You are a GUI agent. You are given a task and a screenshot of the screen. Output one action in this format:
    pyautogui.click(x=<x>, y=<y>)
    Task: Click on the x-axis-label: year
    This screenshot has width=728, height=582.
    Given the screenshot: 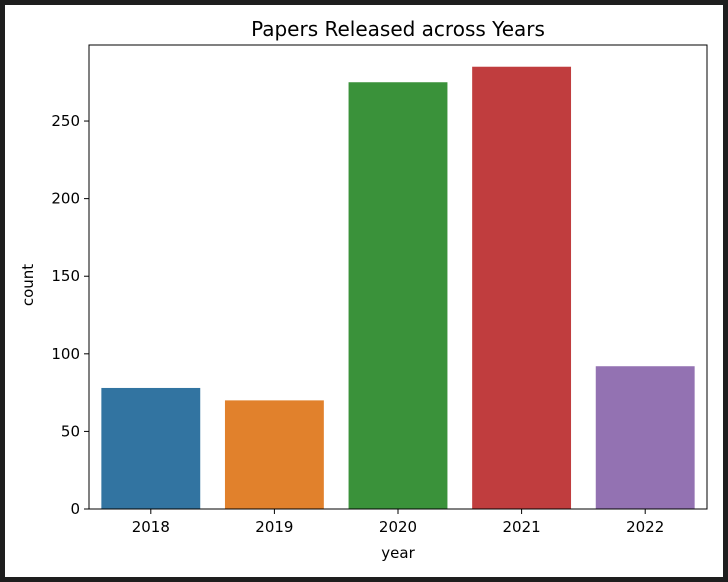 What is the action you would take?
    pyautogui.click(x=398, y=553)
    